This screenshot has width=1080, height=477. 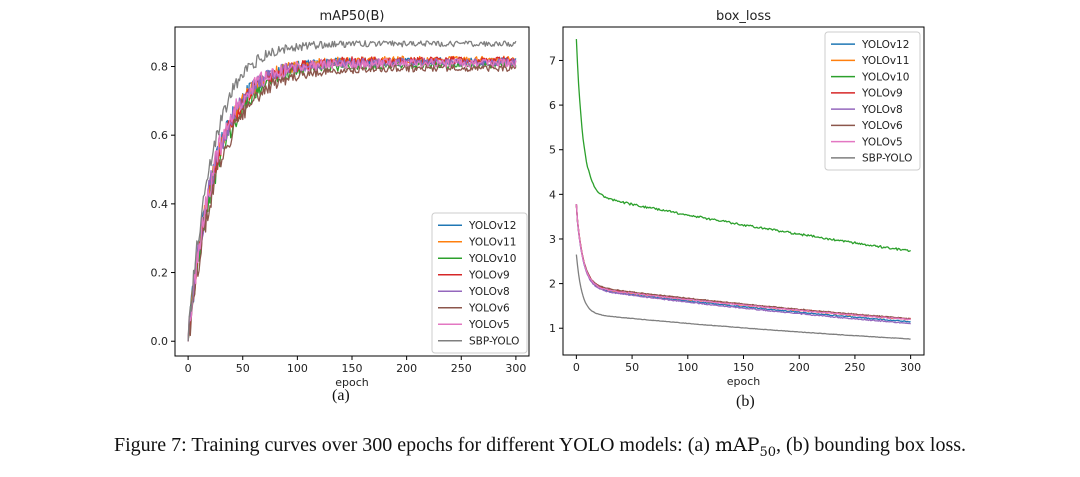 I want to click on series-line-yolov8, so click(x=743, y=264).